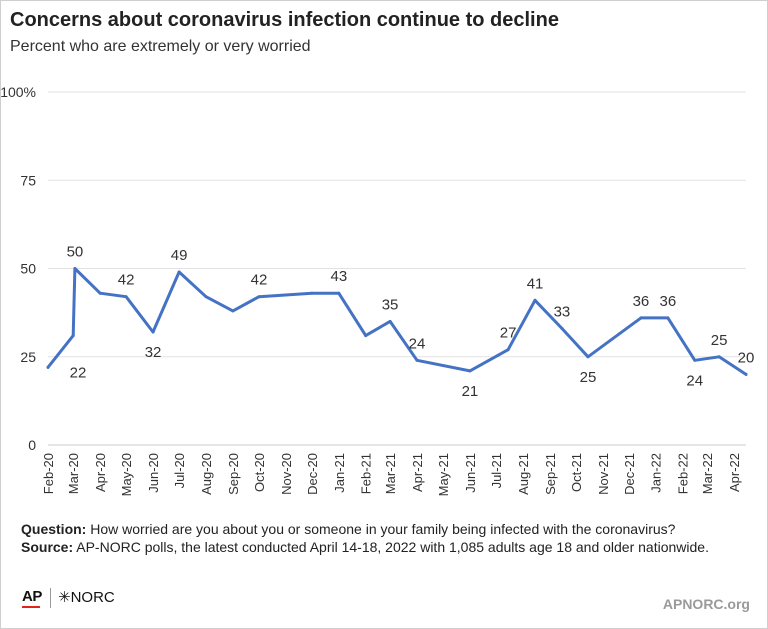 Image resolution: width=768 pixels, height=629 pixels. Describe the element at coordinates (338, 276) in the screenshot. I see `data-label: 43` at that location.